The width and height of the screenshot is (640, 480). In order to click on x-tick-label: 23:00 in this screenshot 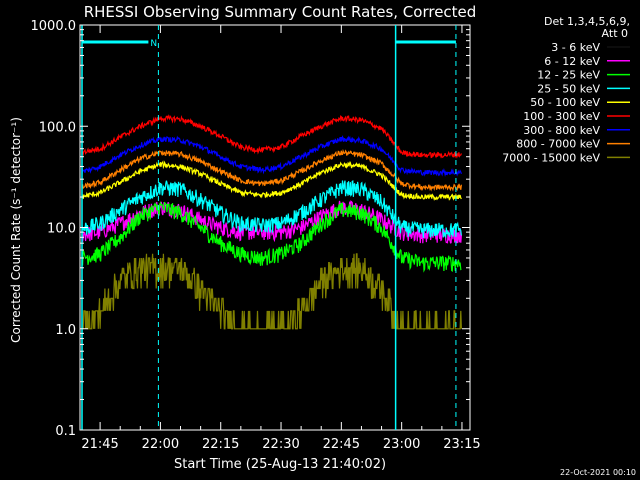, I will do `click(401, 444)`.